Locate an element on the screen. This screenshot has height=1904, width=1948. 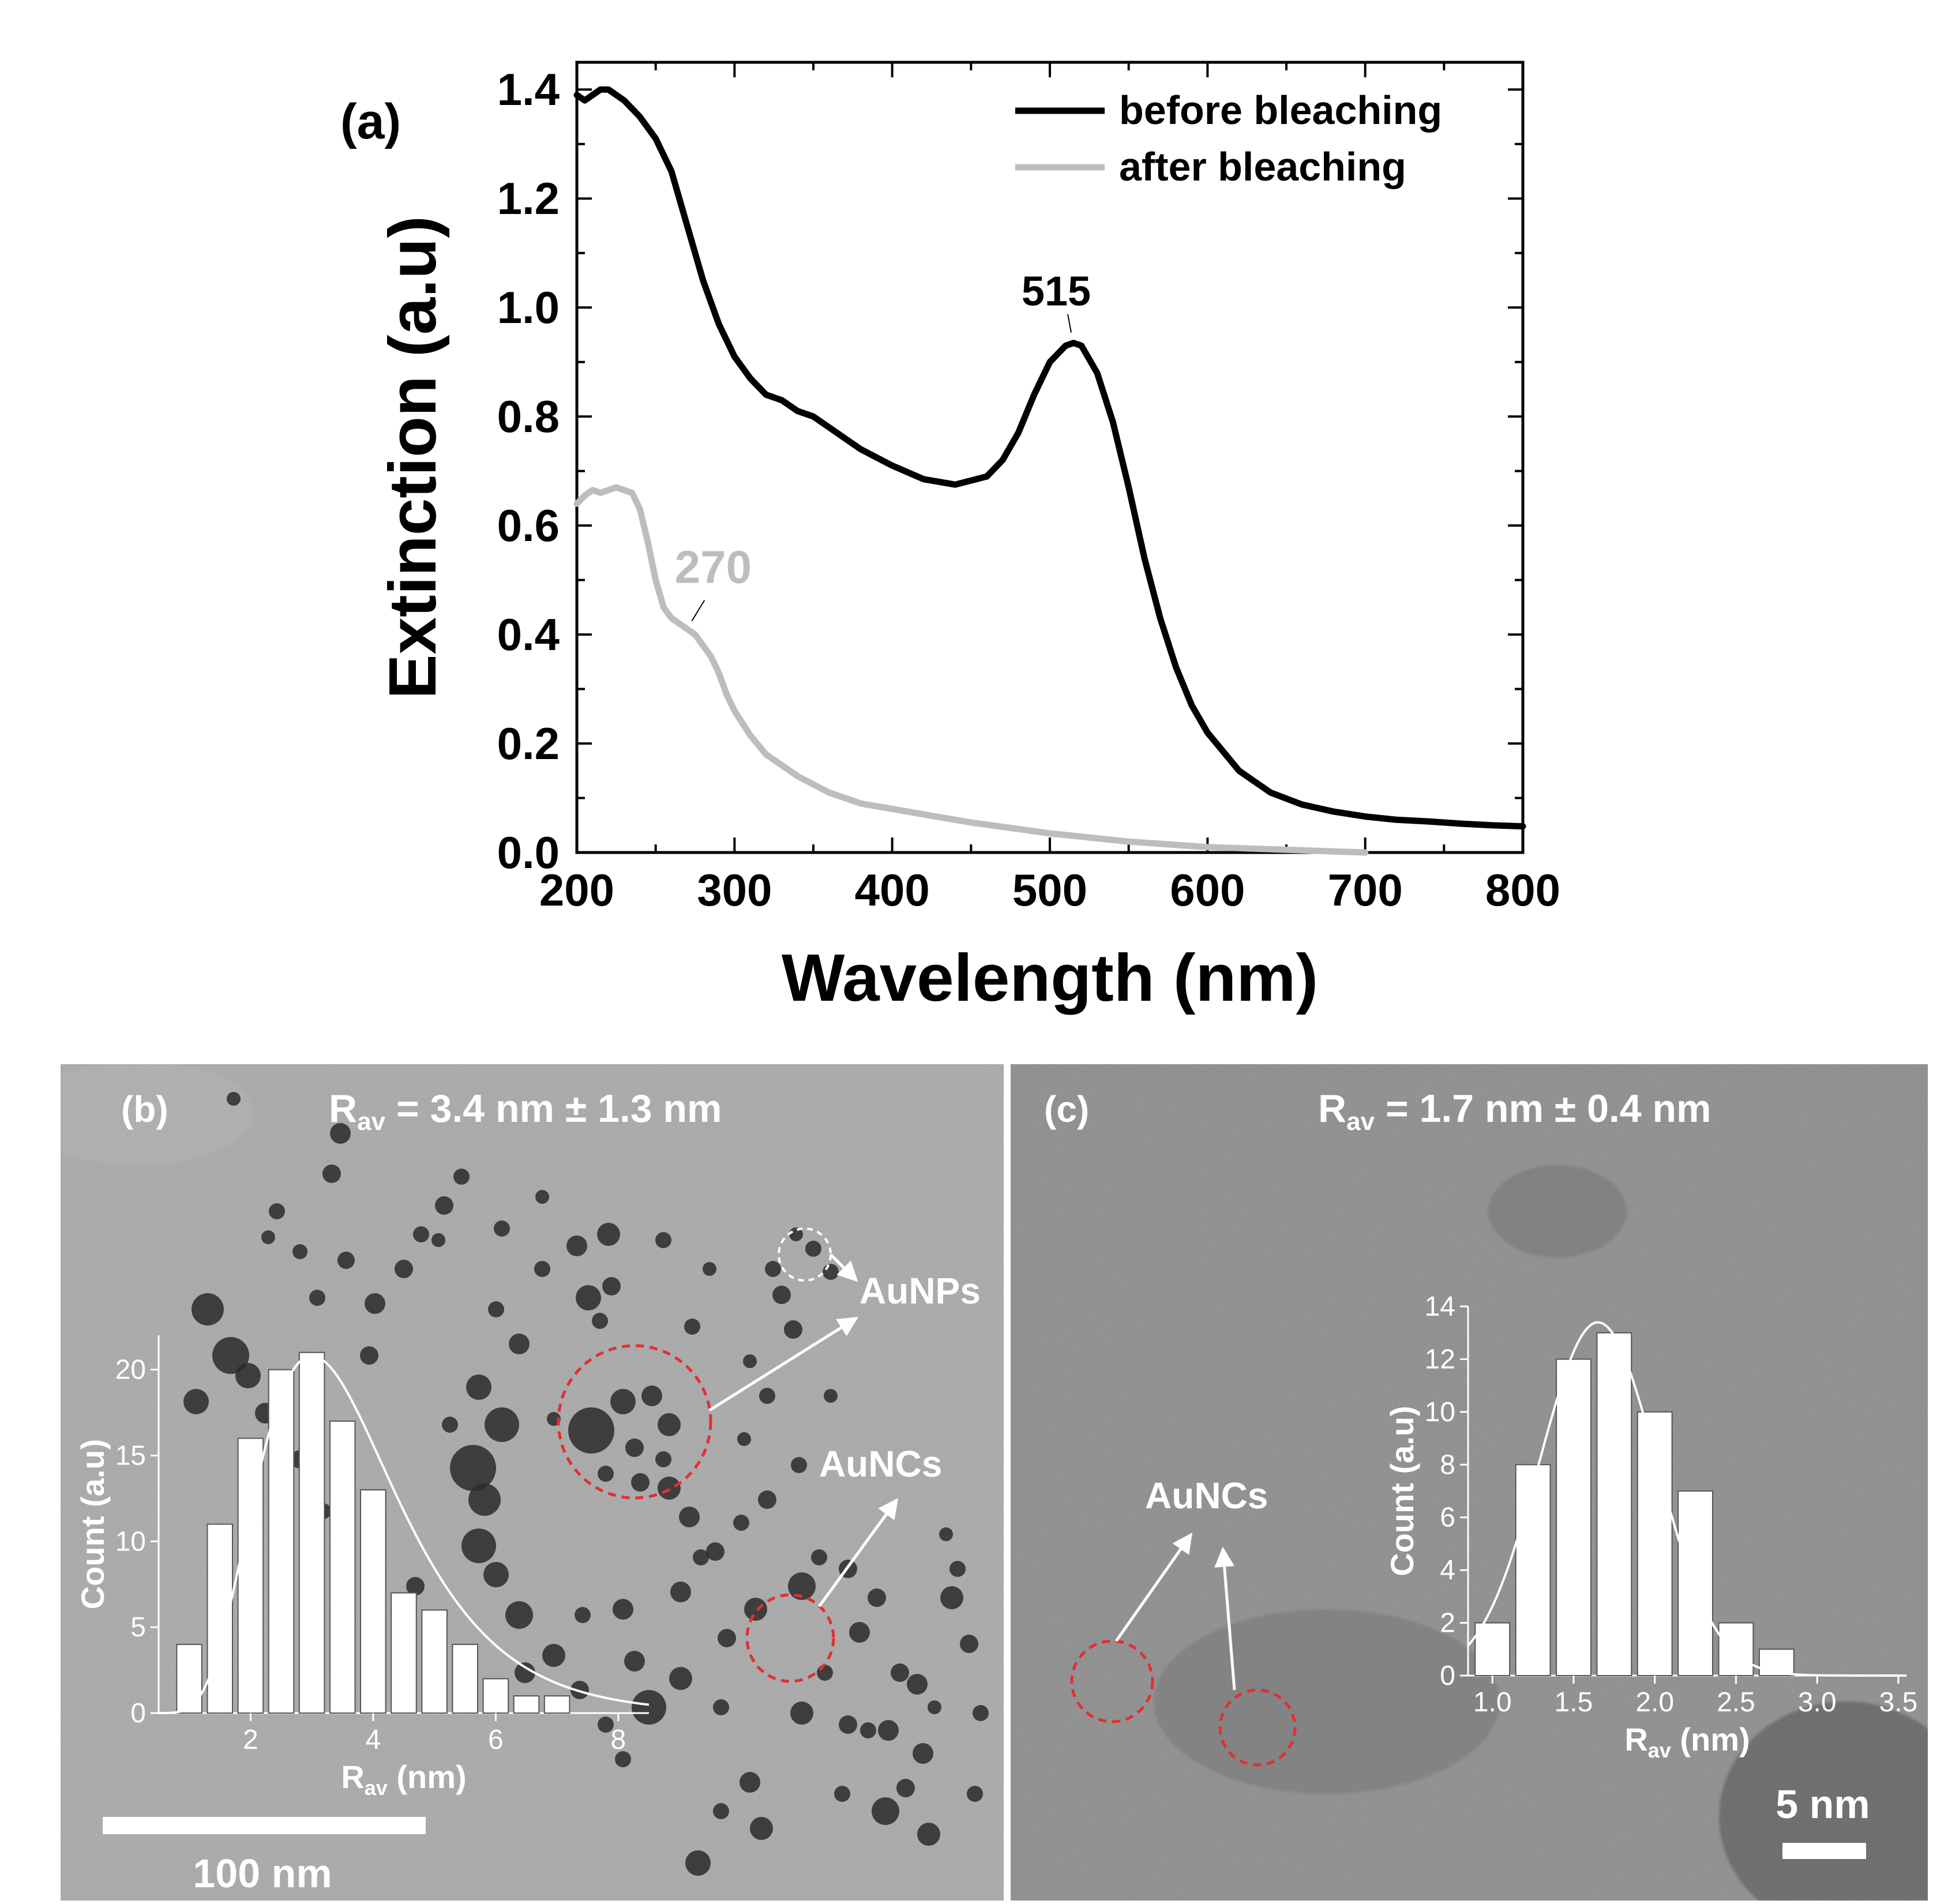
hist-y-tick-label: 10 is located at coordinates (1440, 1412).